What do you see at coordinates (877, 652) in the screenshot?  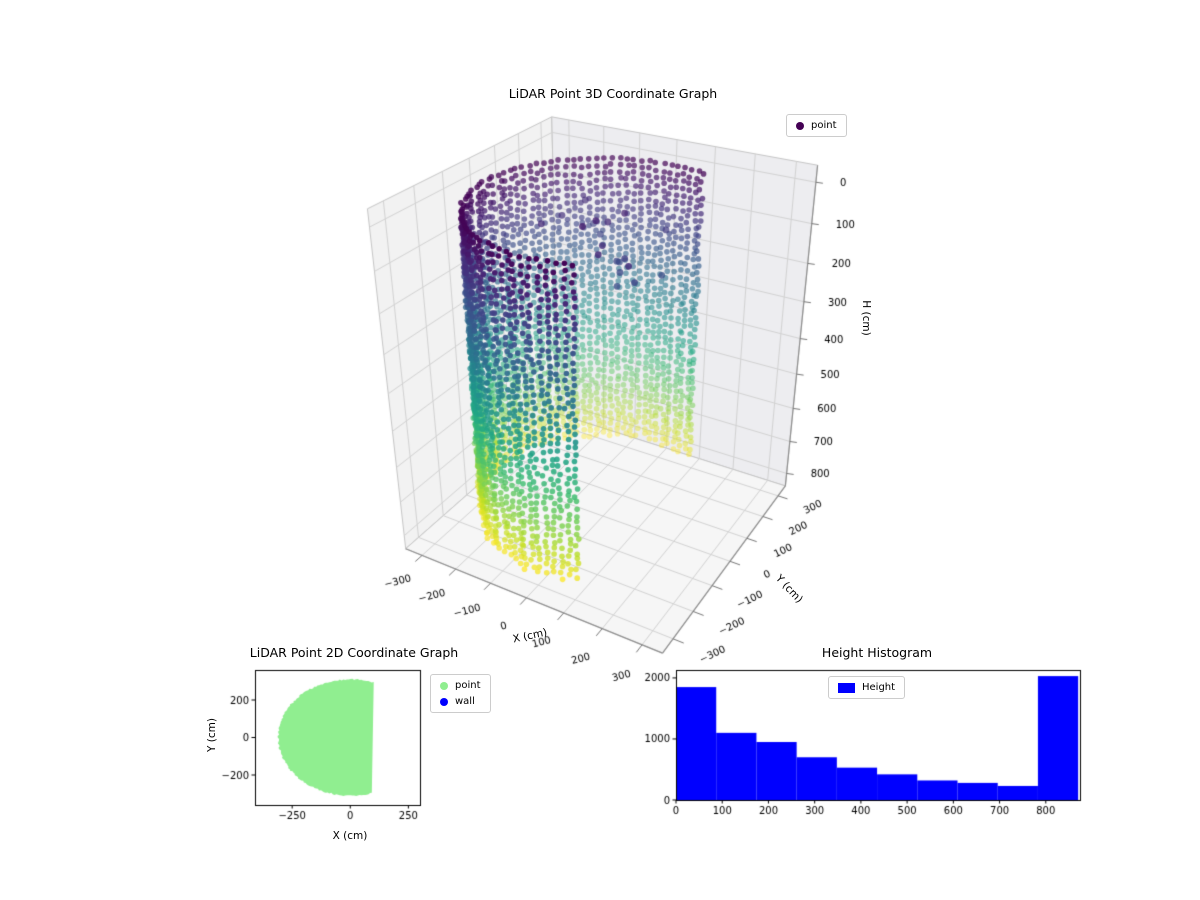 I see `histogram-title: Height Histogram` at bounding box center [877, 652].